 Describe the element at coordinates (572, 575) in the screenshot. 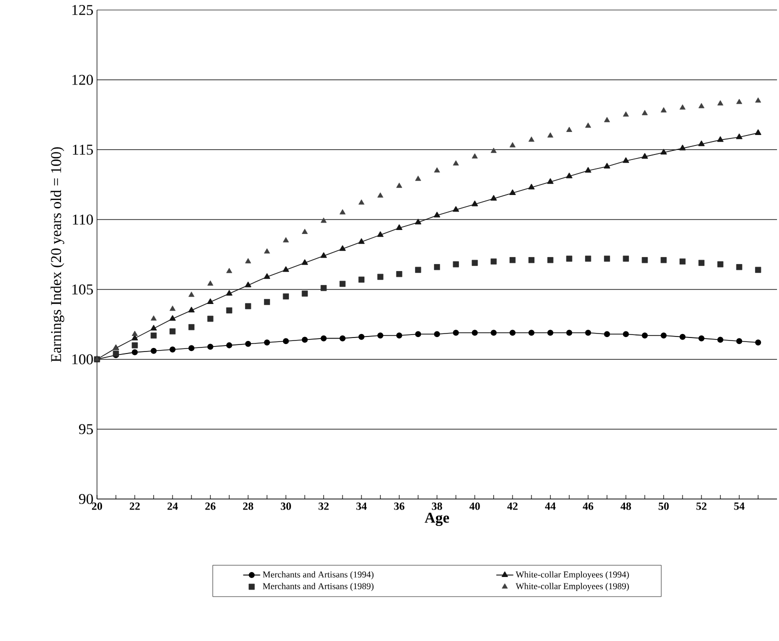

I see `legend-label: White-collar Employees (1994)` at that location.